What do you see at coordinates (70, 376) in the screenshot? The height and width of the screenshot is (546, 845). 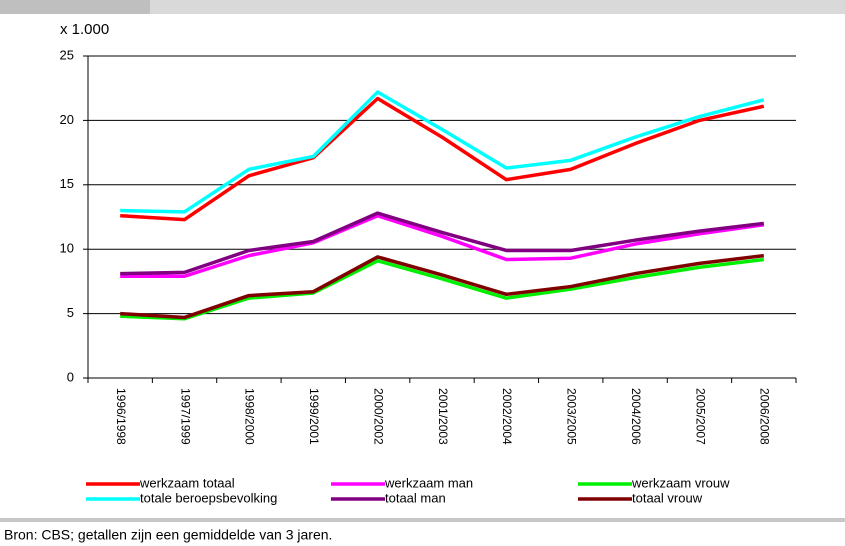 I see `y-tick-label: 0` at bounding box center [70, 376].